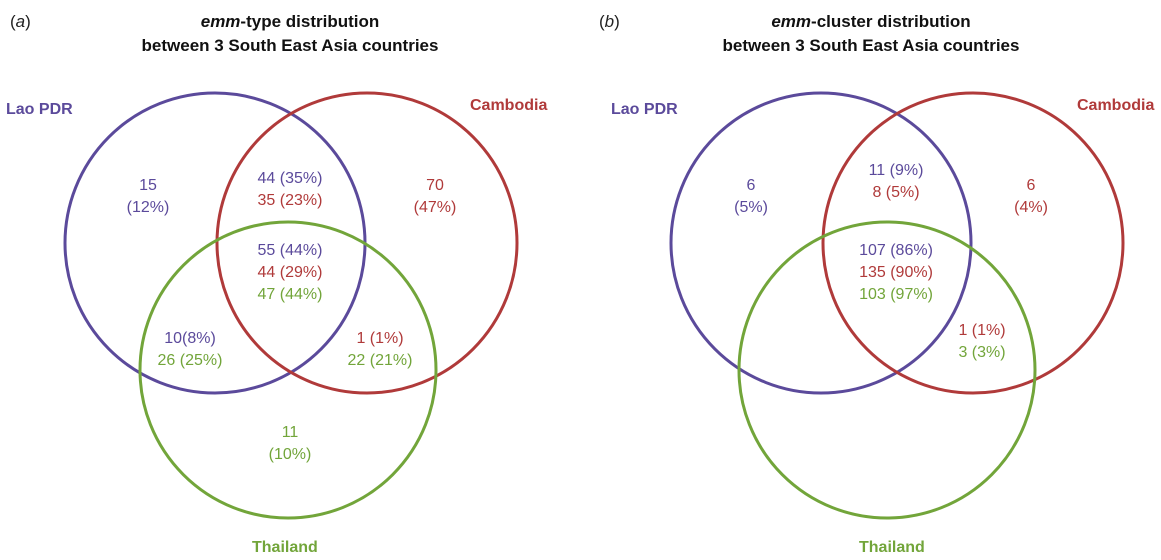 Image resolution: width=1161 pixels, height=560 pixels. I want to click on lao-circle, so click(821, 243).